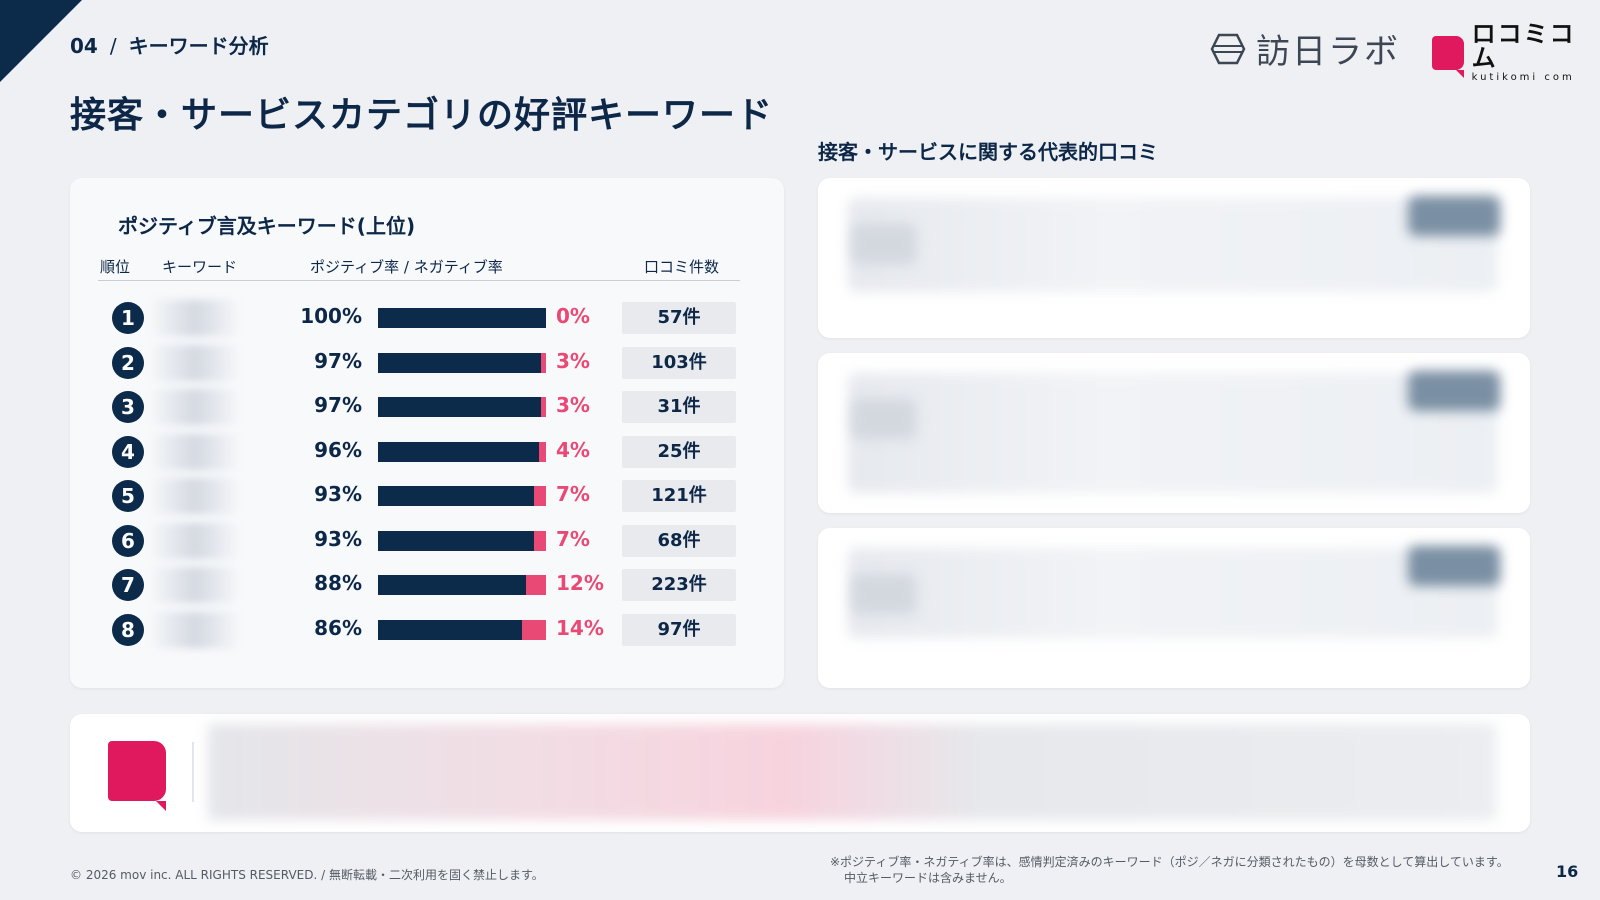  What do you see at coordinates (198, 46) in the screenshot?
I see `section-name: キーワード分析` at bounding box center [198, 46].